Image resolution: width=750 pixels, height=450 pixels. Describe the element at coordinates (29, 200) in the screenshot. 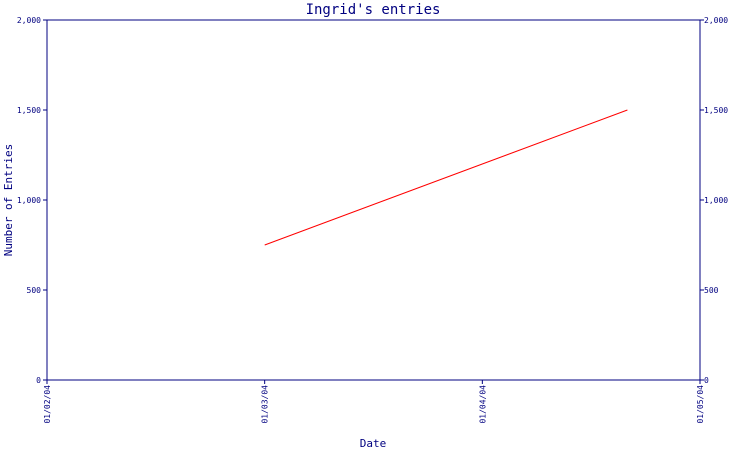

I see `y-tick-label-left: 1,000` at that location.